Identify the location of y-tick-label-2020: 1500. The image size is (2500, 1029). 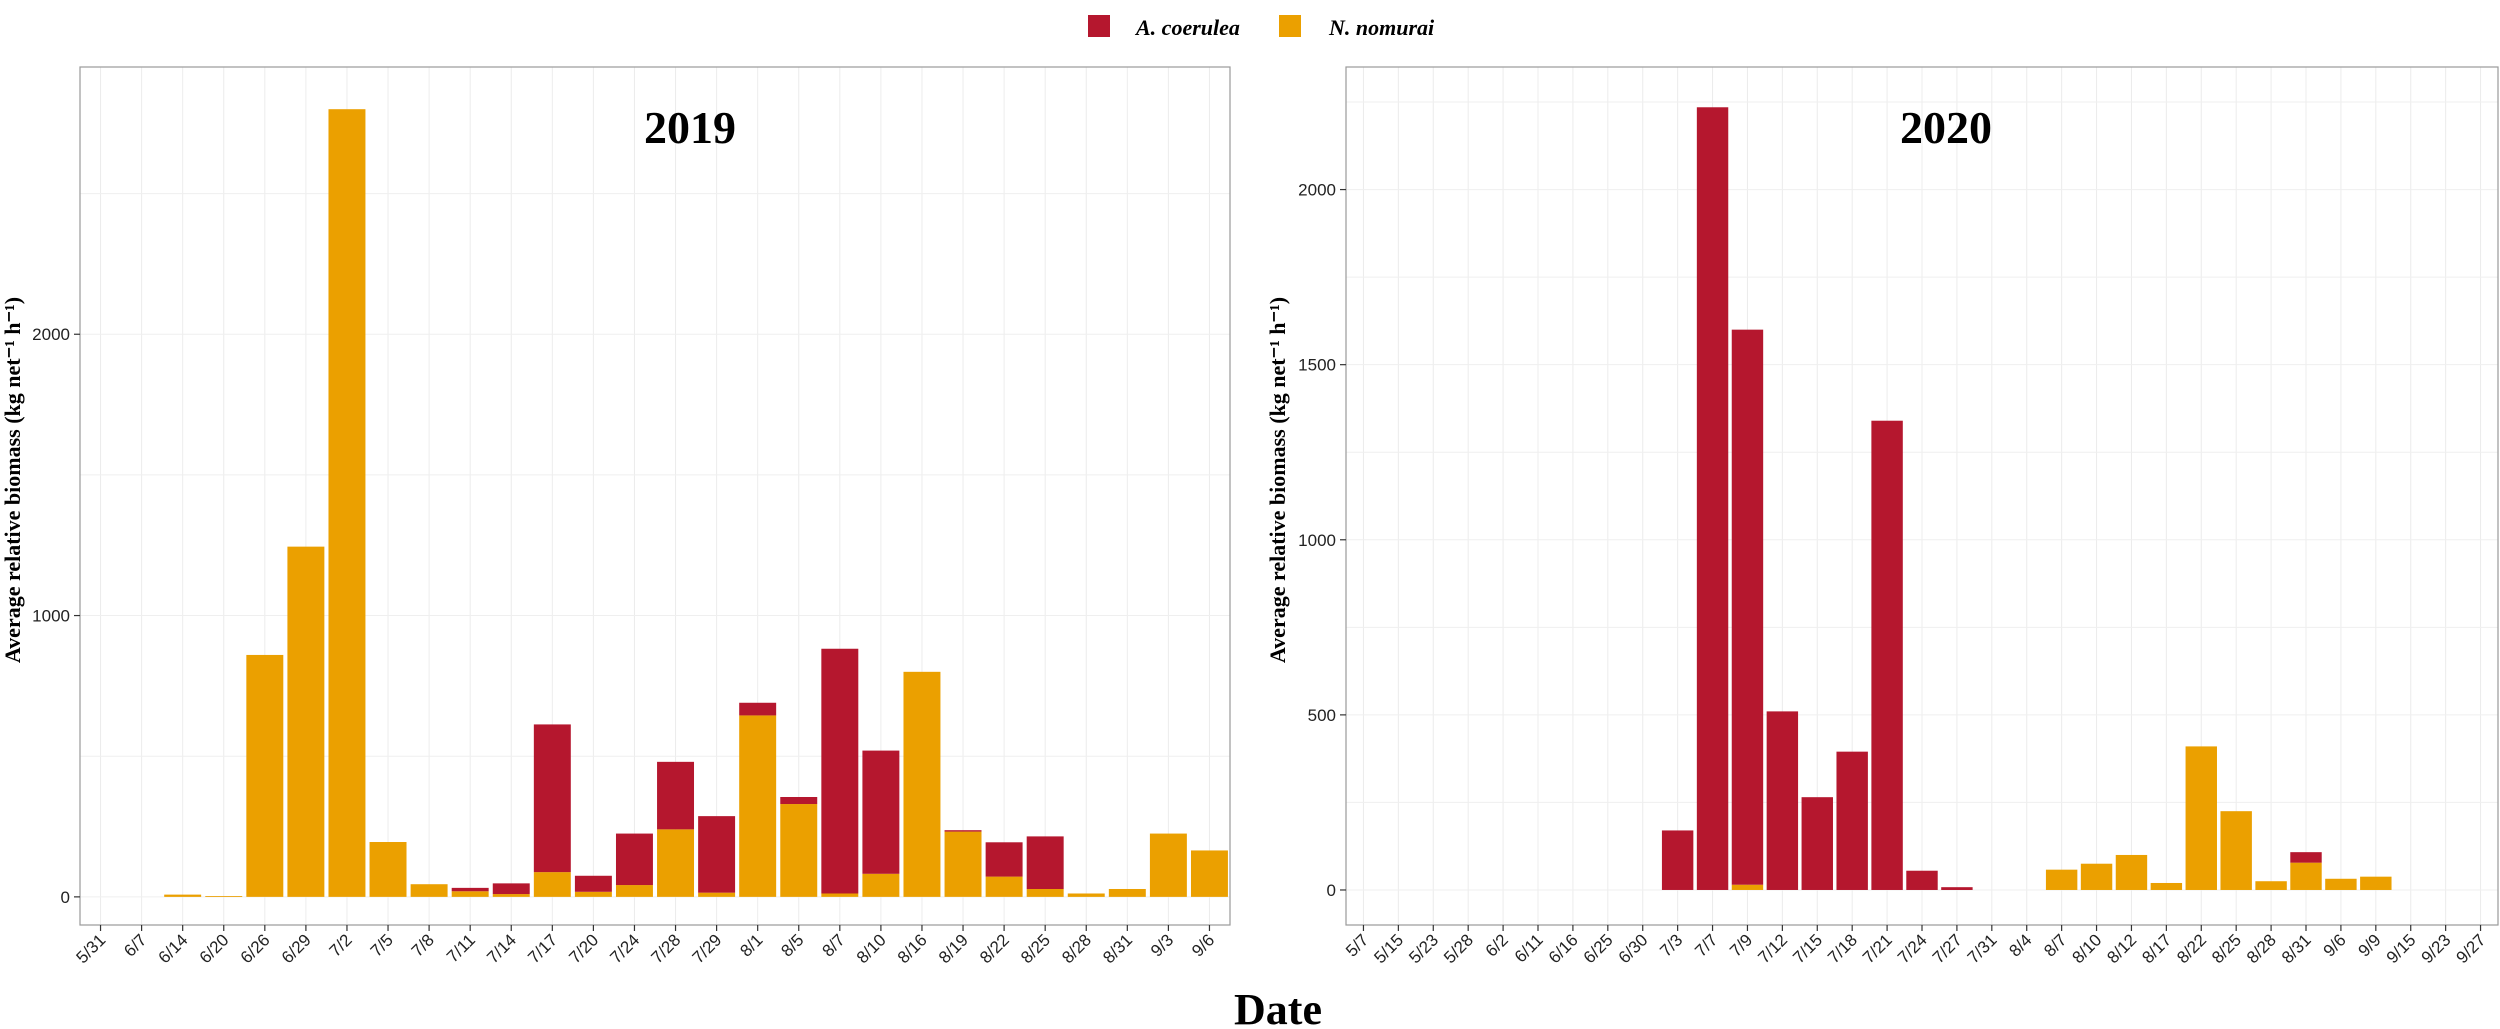
(1317, 365).